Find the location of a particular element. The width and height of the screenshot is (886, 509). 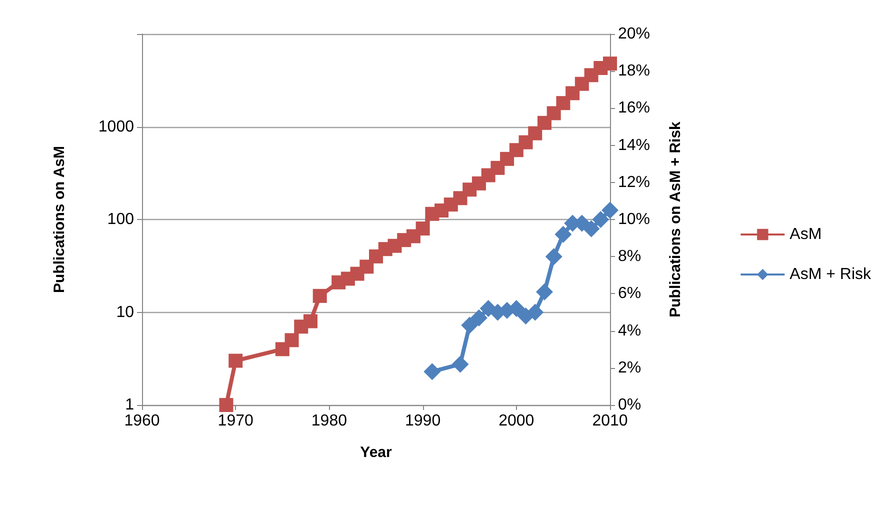

x-tick-label: 1980 is located at coordinates (329, 421).